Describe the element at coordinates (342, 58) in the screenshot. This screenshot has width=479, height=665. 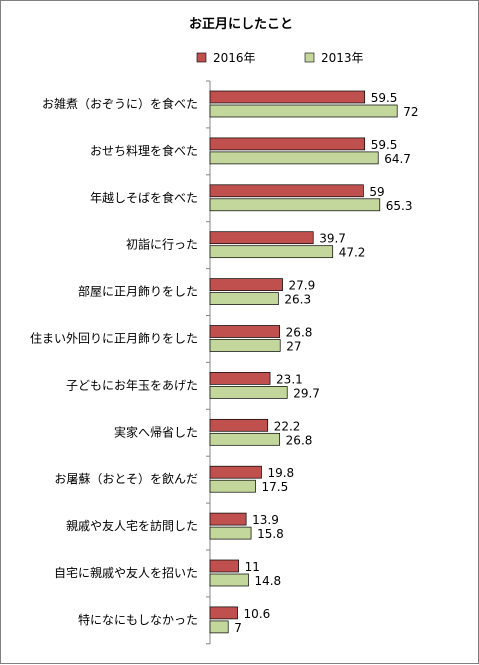
I see `legend-label-1: 2013年` at that location.